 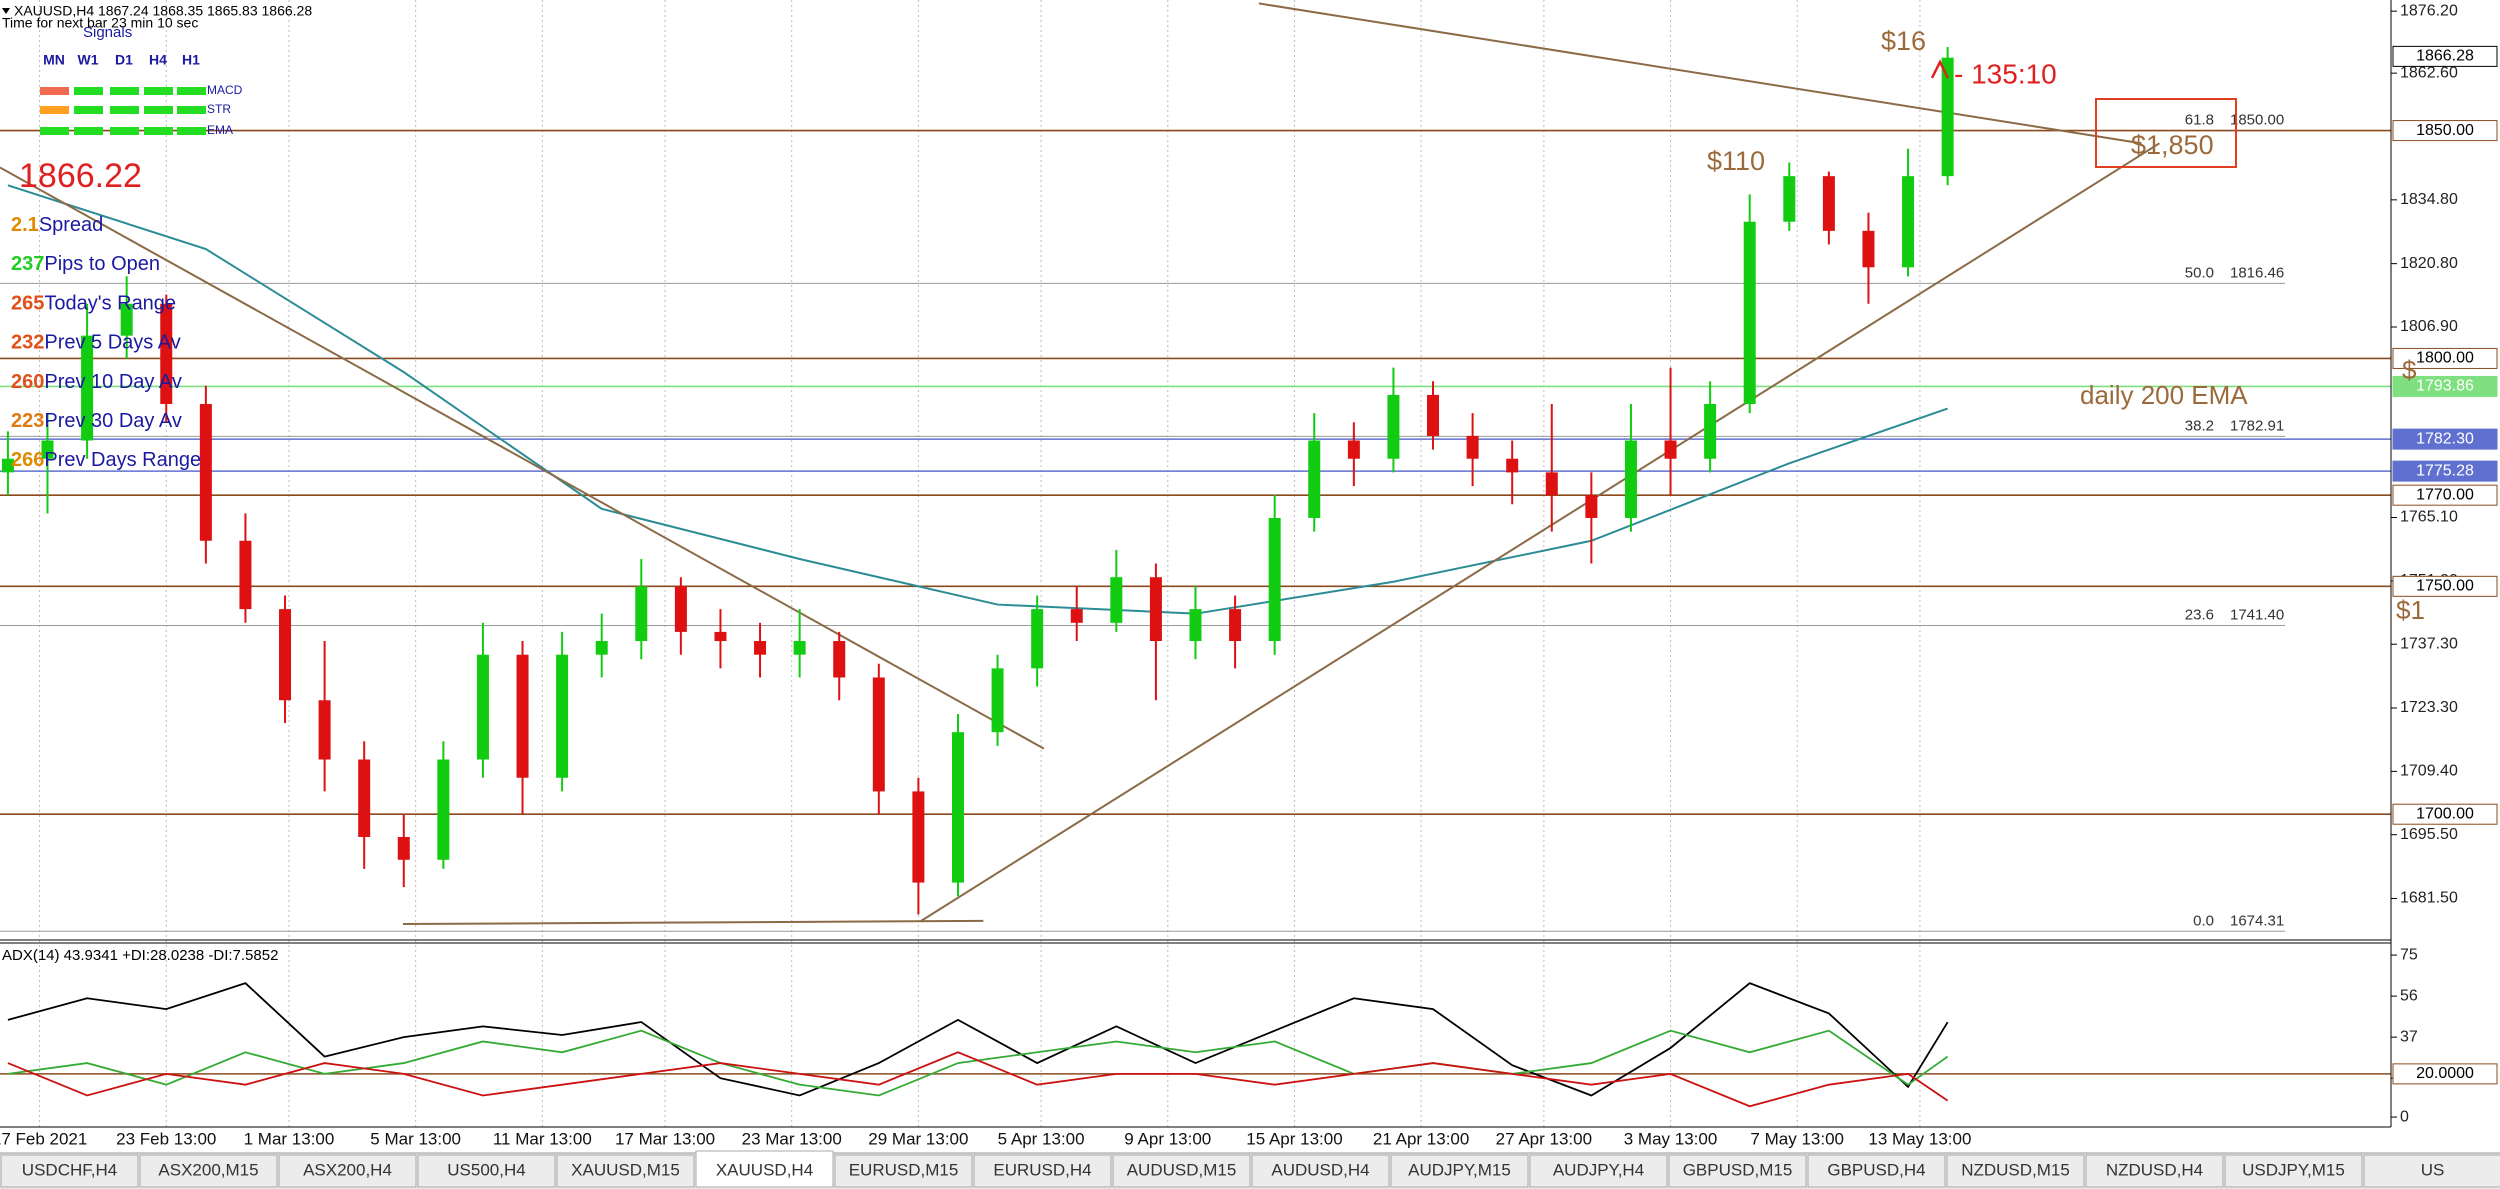 I want to click on tab-label: AUDJPY,M15, so click(x=1459, y=1169).